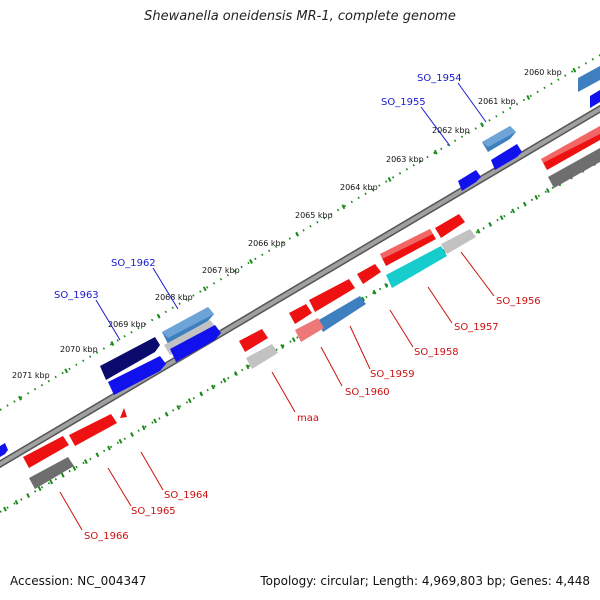 This screenshot has width=600, height=600. What do you see at coordinates (93, 430) in the screenshot?
I see `gene-so1965` at bounding box center [93, 430].